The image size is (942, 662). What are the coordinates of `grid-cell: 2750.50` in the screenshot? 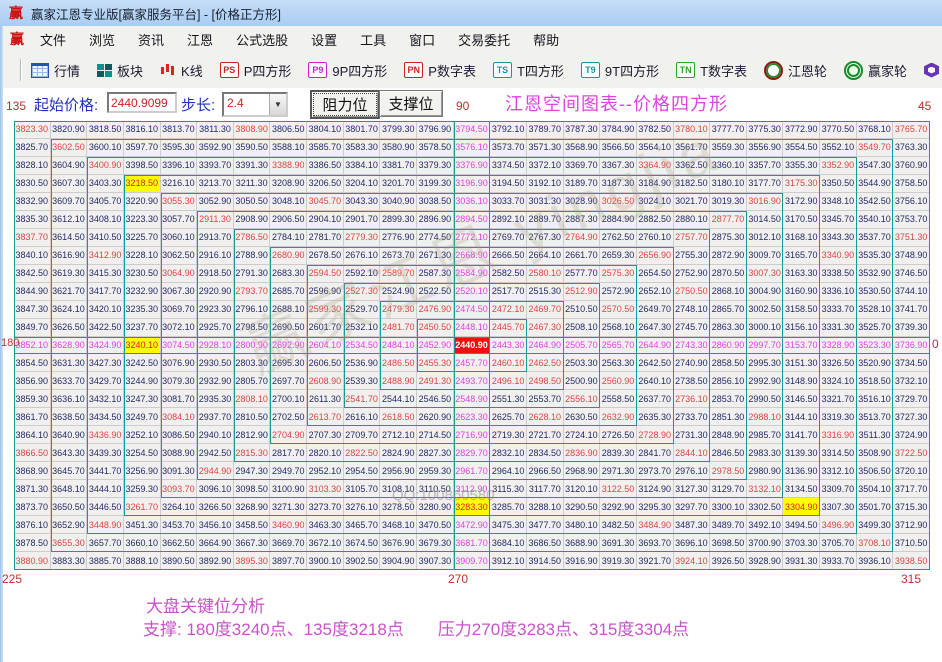 It's located at (692, 291).